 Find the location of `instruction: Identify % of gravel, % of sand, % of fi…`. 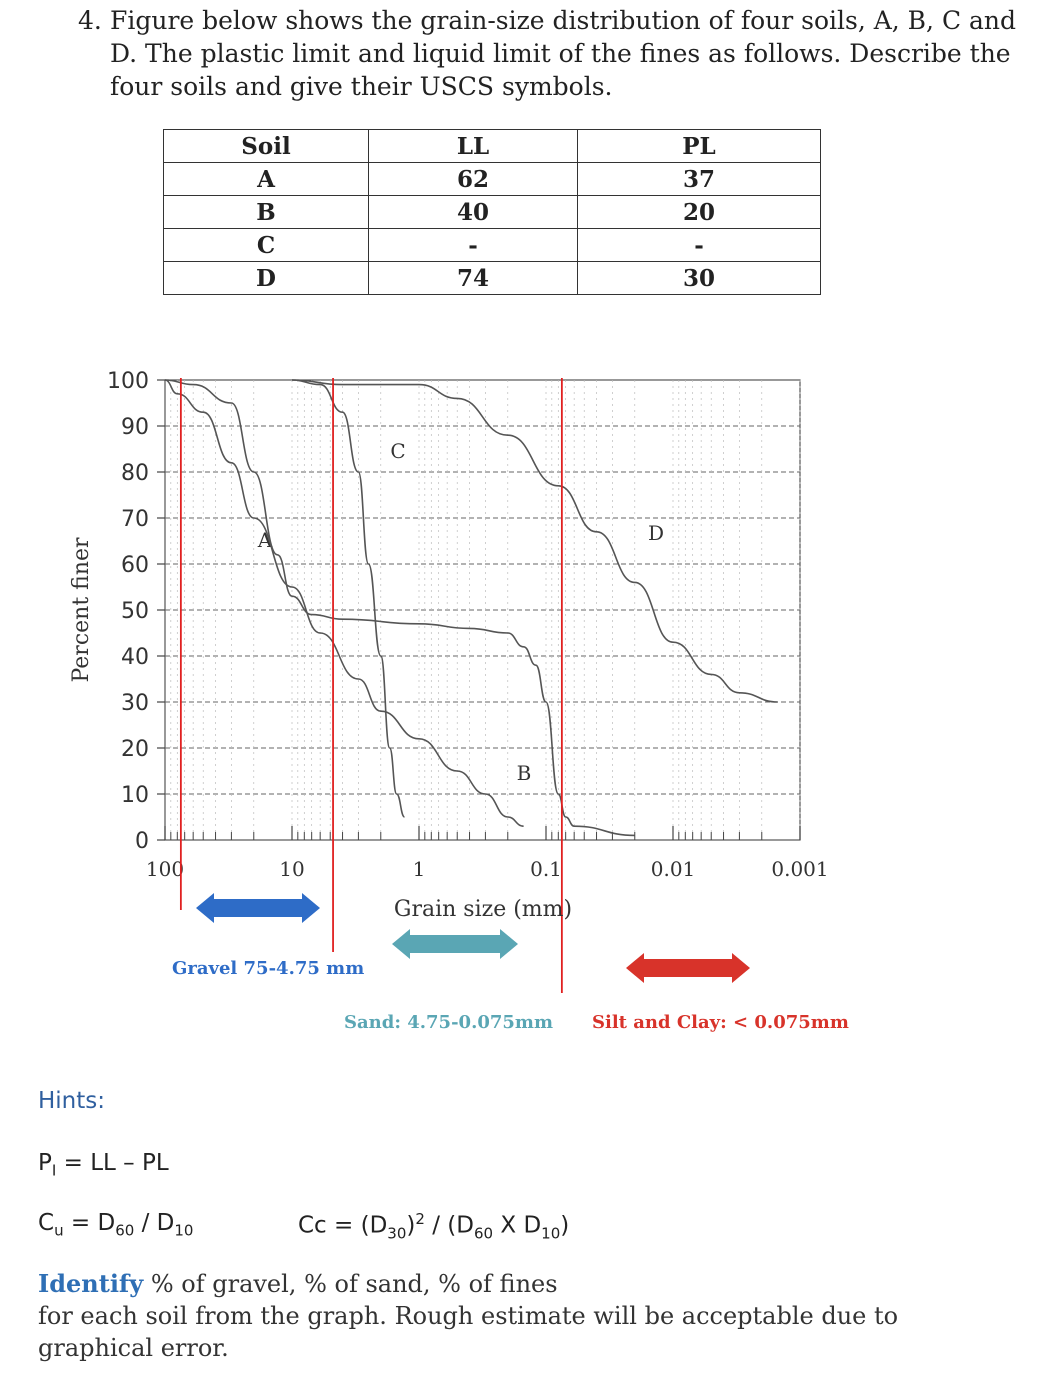

instruction: Identify % of gravel, % of sand, % of fi… is located at coordinates (528, 1316).